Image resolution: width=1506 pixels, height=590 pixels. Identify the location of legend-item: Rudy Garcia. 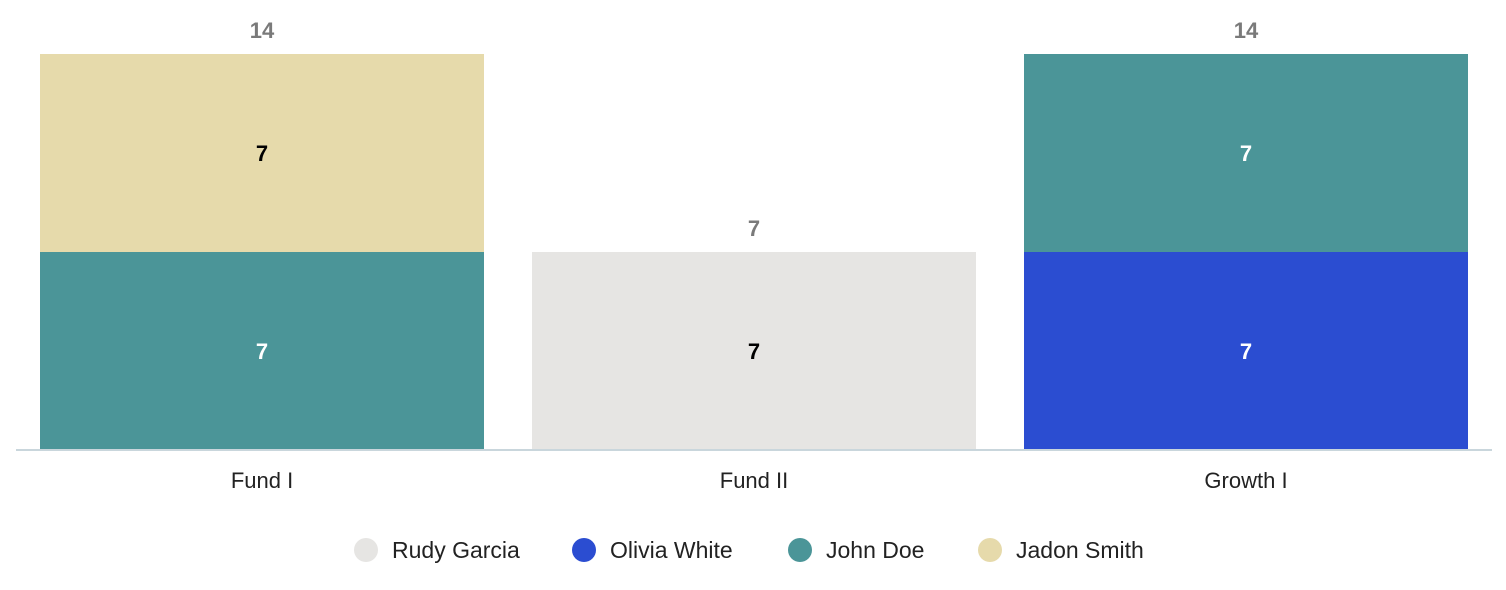
(437, 550).